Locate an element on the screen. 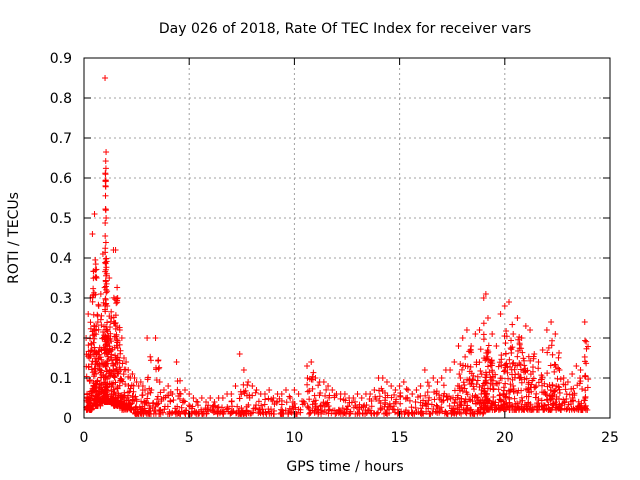  x-tick-label: 20 is located at coordinates (505, 438).